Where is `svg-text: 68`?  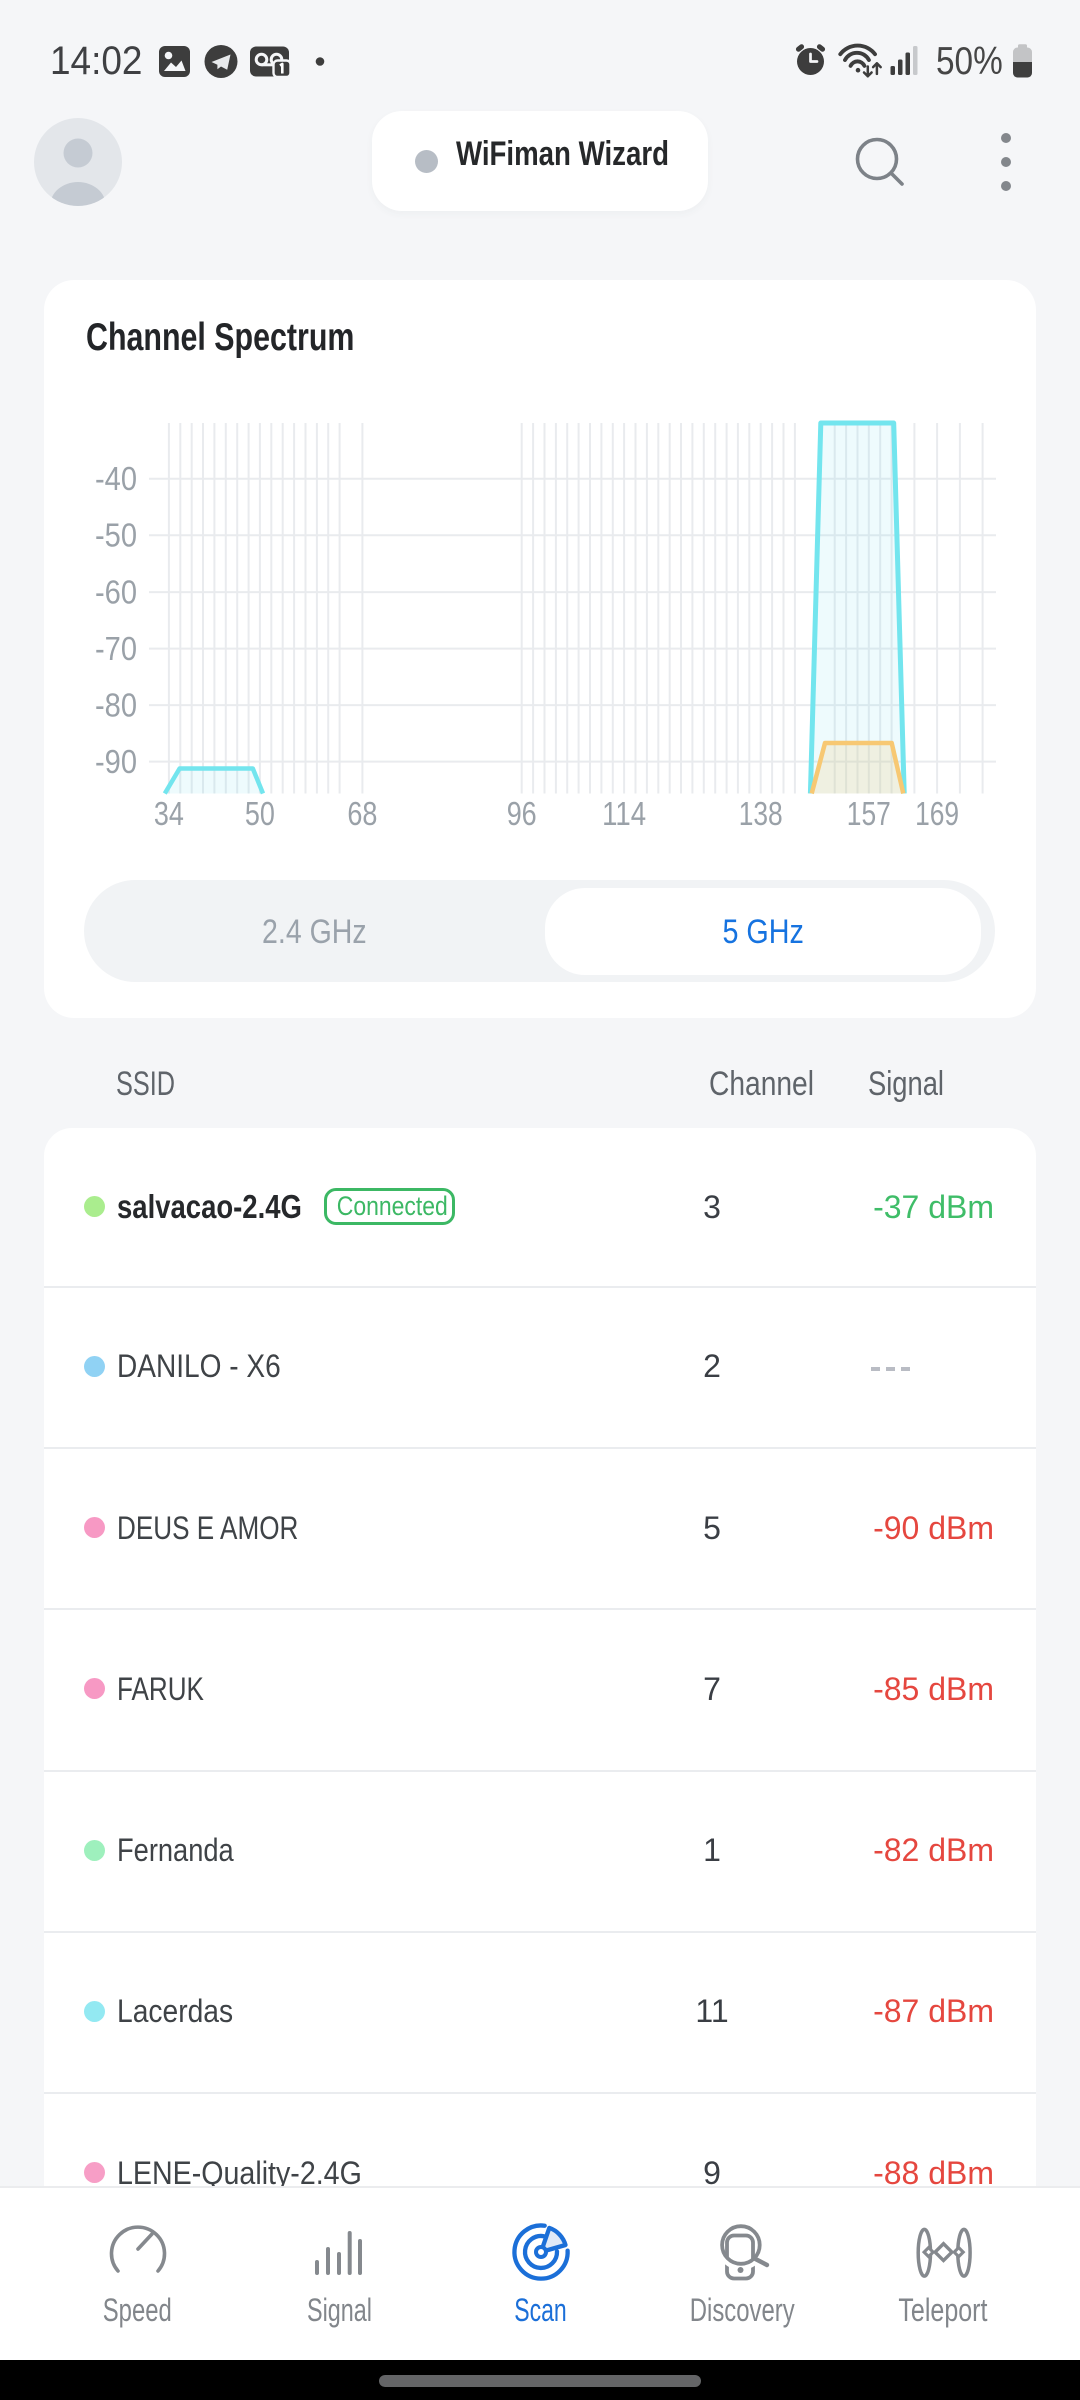 svg-text: 68 is located at coordinates (362, 813).